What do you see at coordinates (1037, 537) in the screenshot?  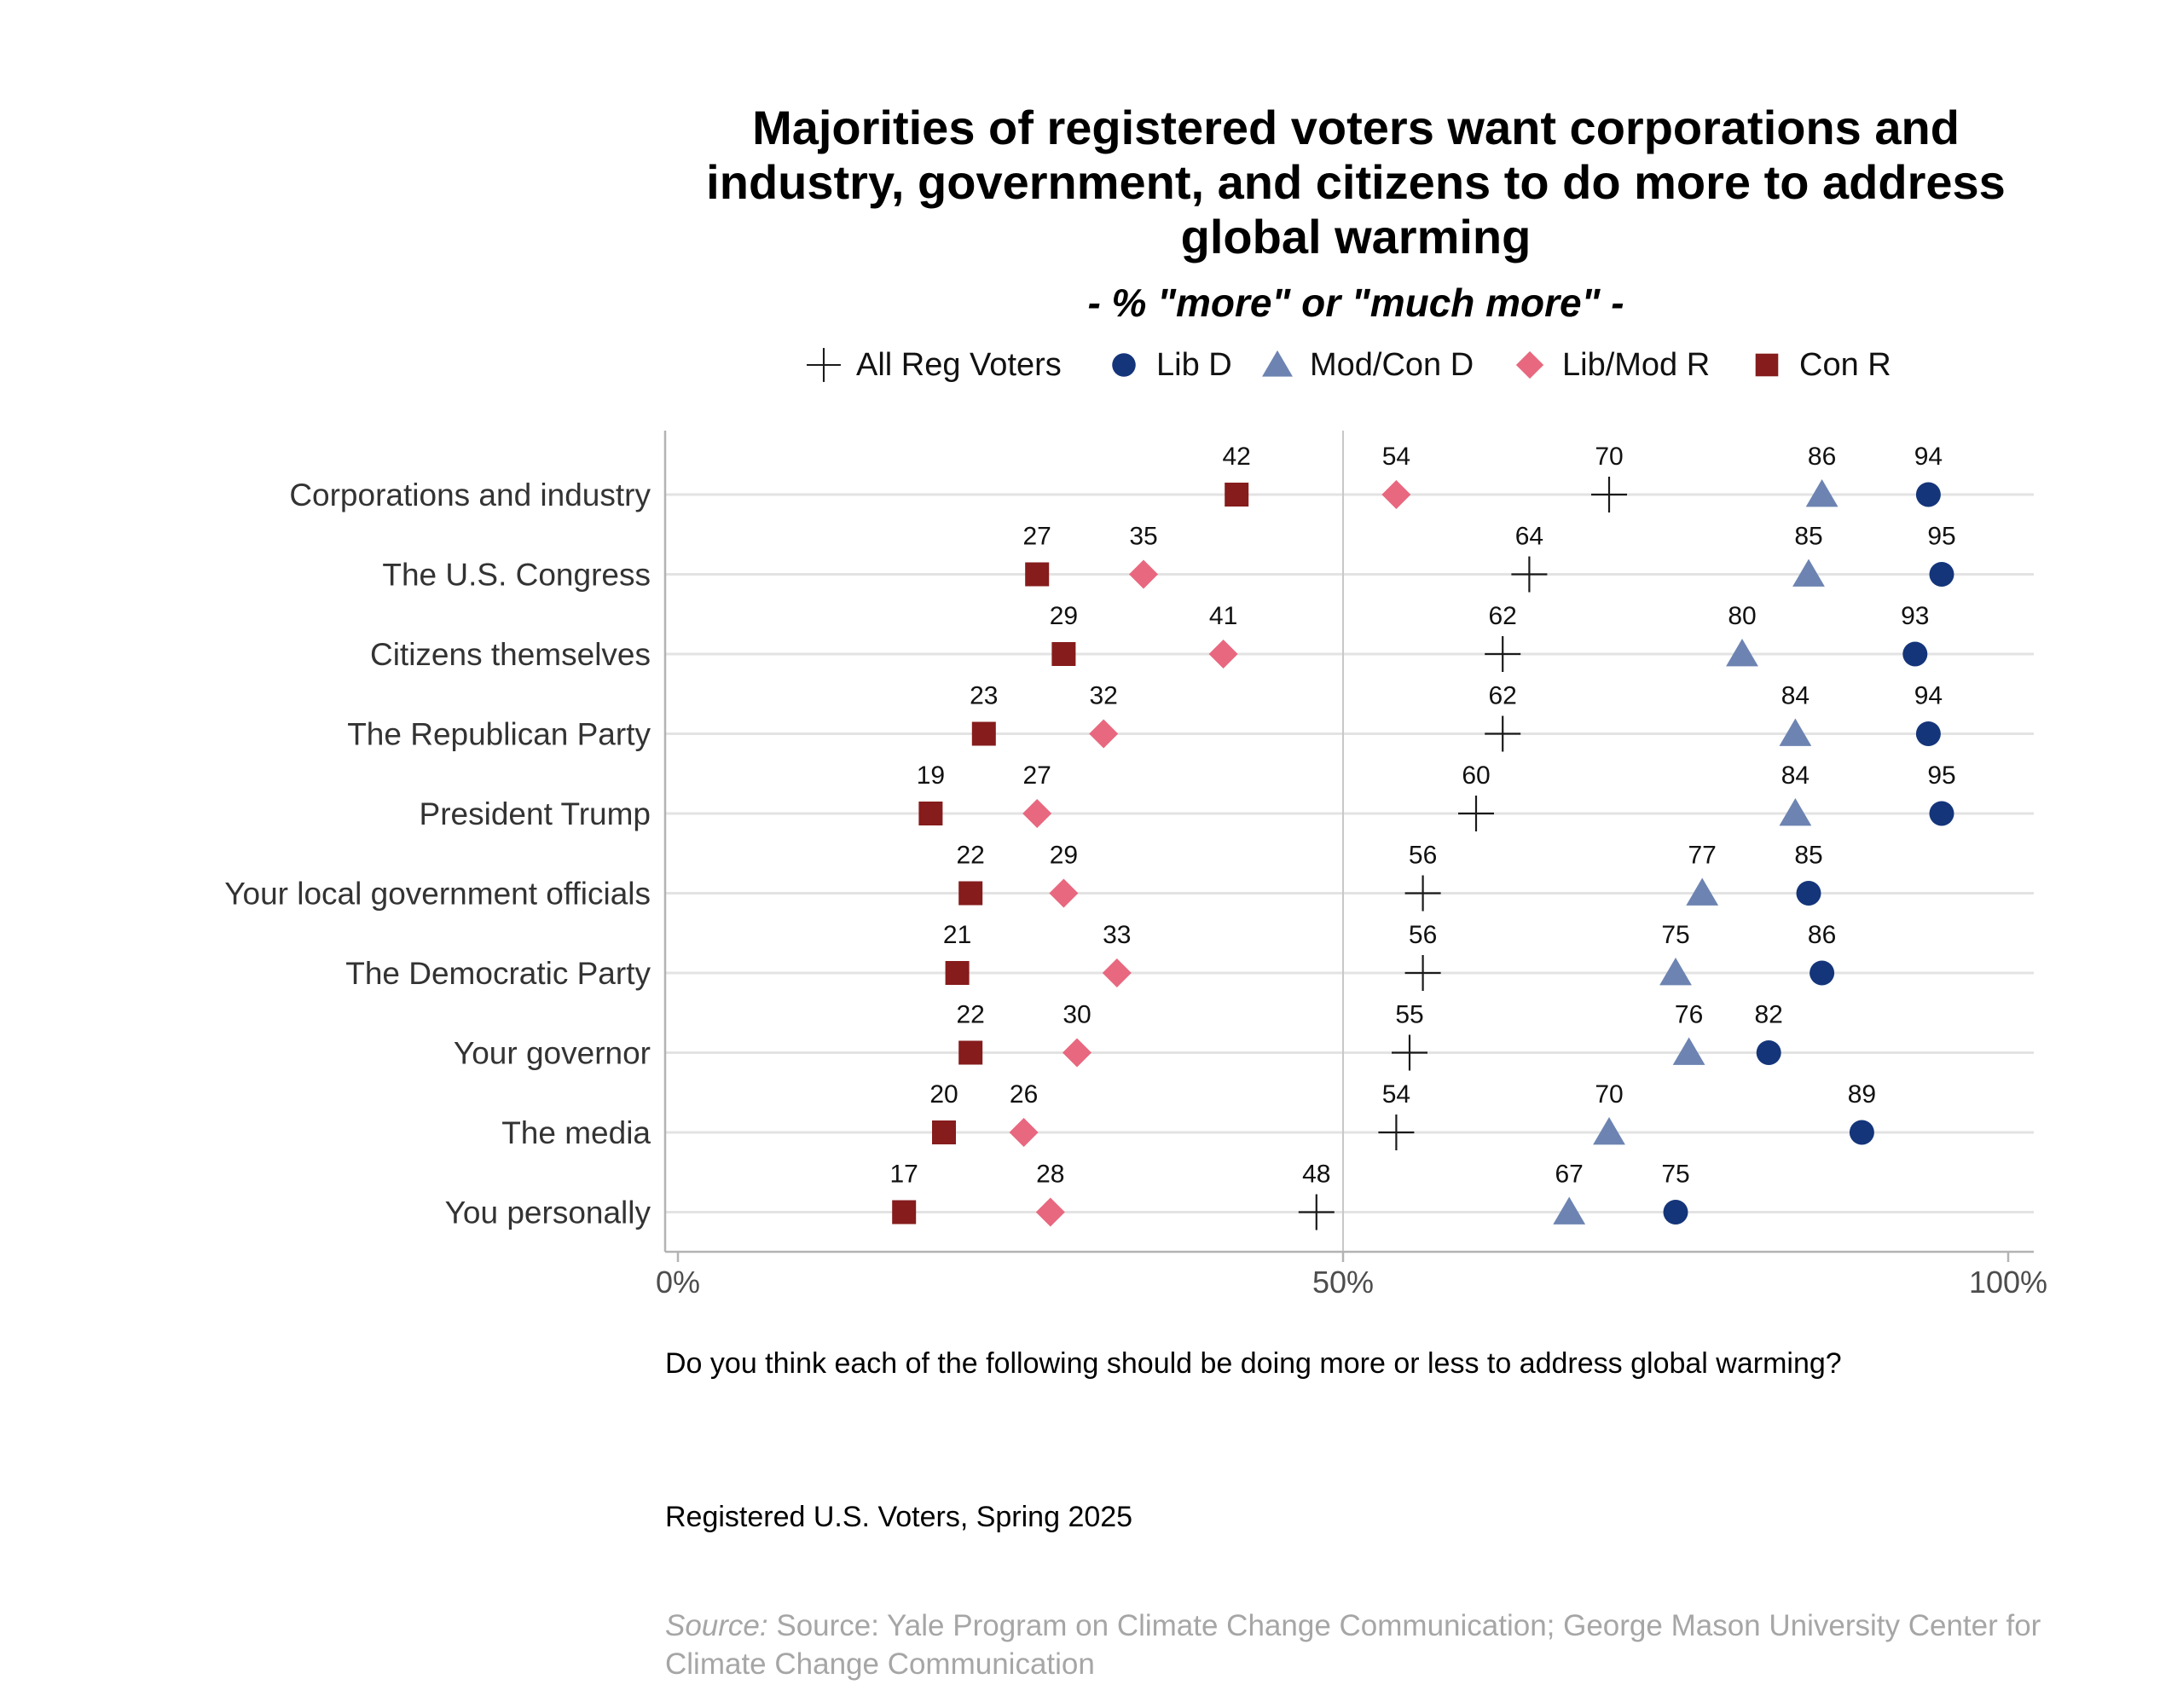 I see `data-label-con-r: 27` at bounding box center [1037, 537].